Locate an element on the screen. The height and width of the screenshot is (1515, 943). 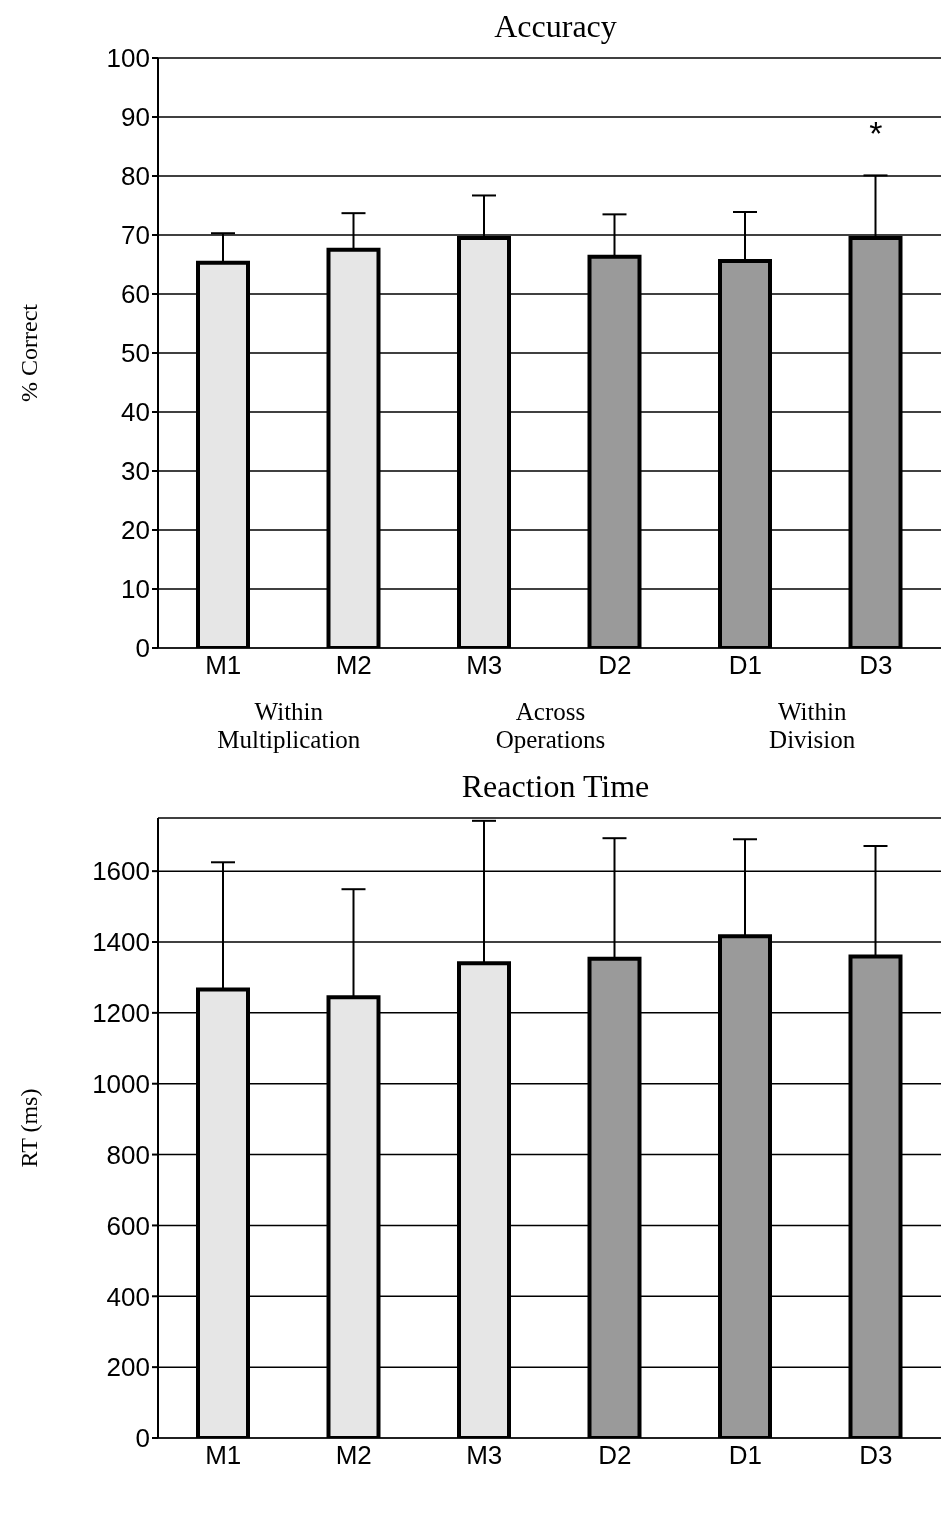
y-tick-label: 200 is located at coordinates (128, 1367).